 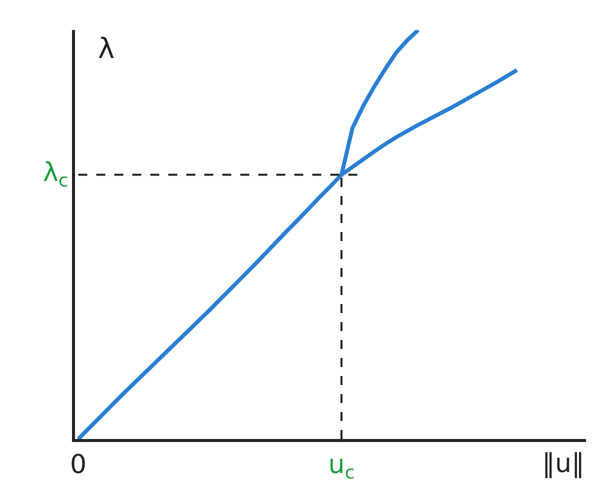 What do you see at coordinates (341, 467) in the screenshot?
I see `x-tick-label: u$_{c}$` at bounding box center [341, 467].